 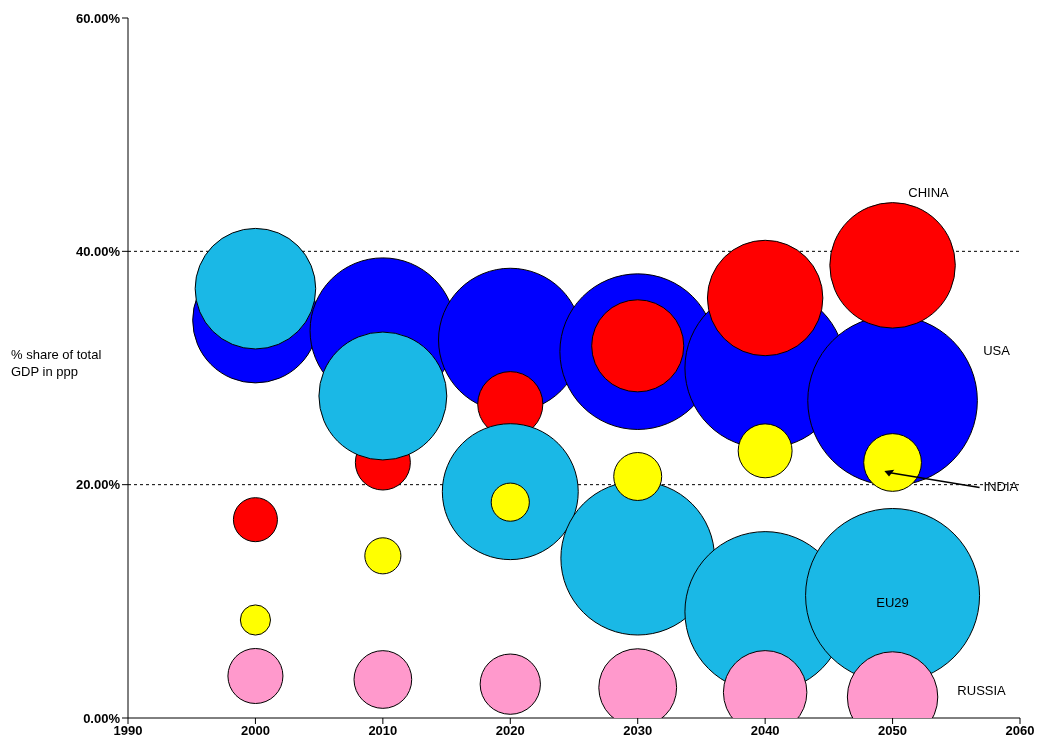 I want to click on x-tick-label: 2020, so click(x=510, y=731).